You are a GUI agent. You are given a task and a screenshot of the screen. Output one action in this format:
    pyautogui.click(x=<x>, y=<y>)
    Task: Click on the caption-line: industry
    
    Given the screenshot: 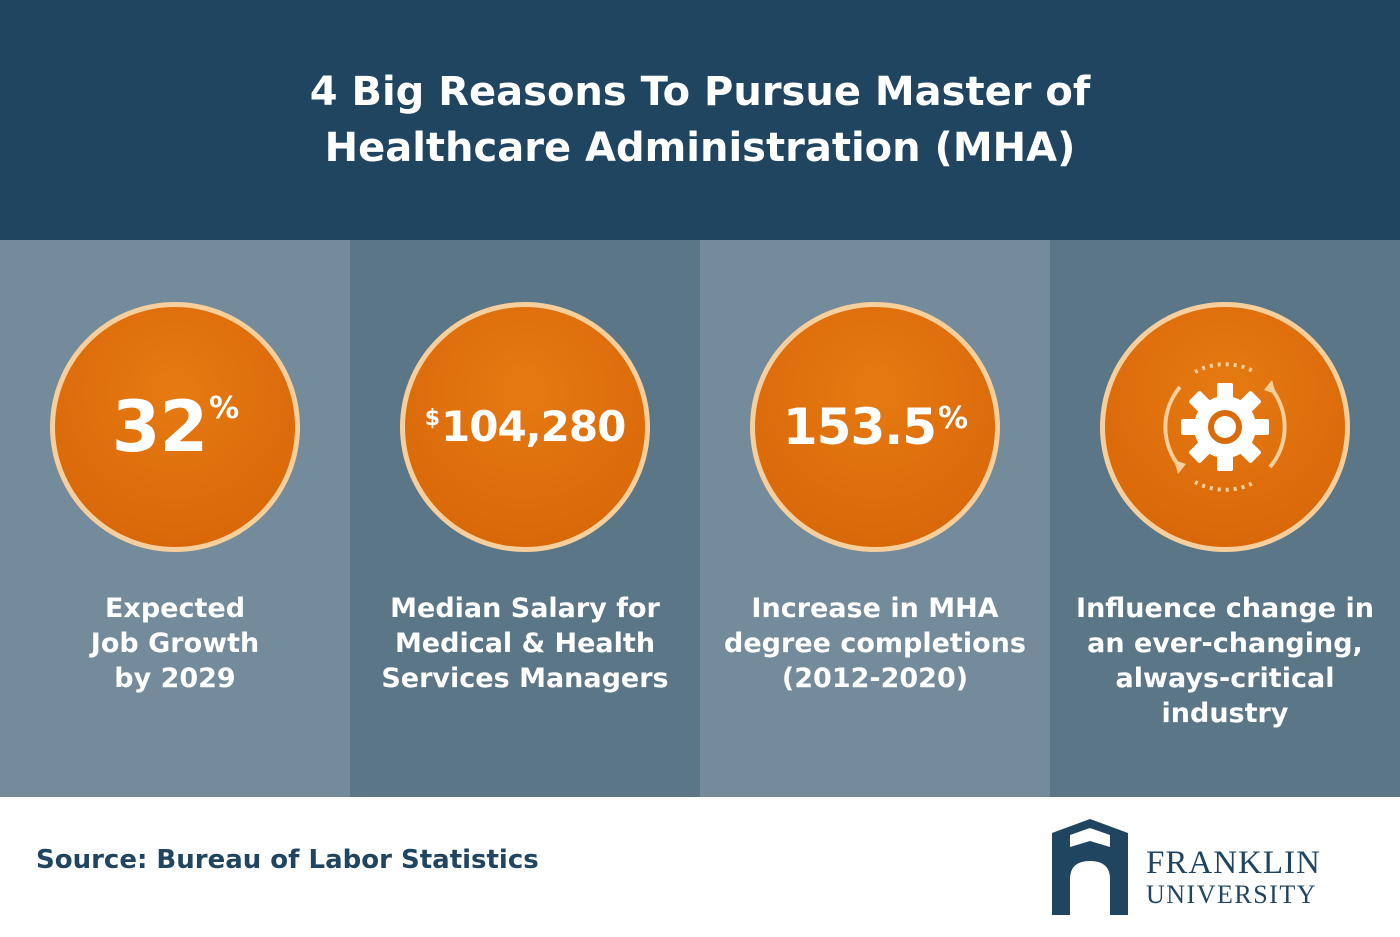 What is the action you would take?
    pyautogui.click(x=1225, y=713)
    